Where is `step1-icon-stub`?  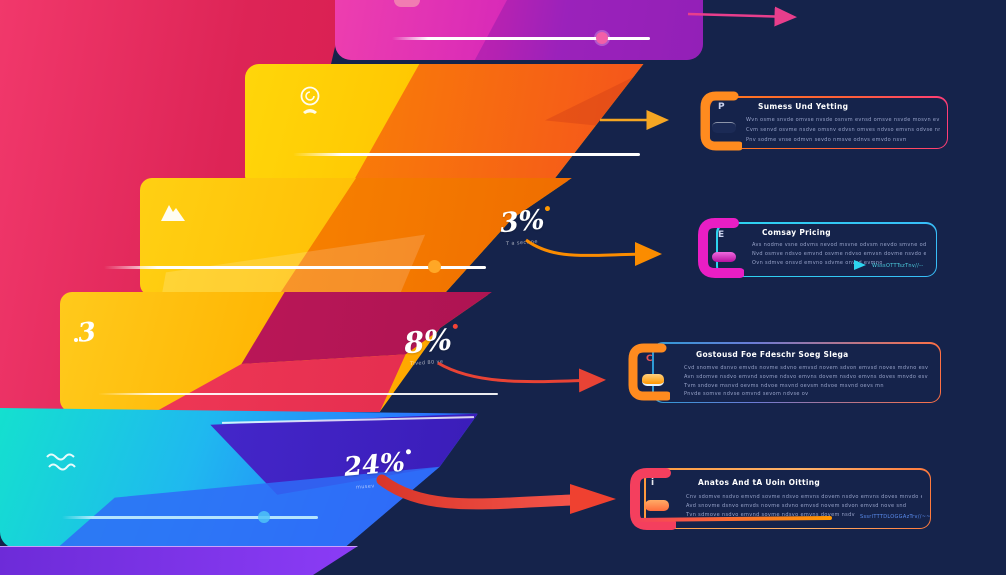
step1-icon-stub is located at coordinates (407, 3).